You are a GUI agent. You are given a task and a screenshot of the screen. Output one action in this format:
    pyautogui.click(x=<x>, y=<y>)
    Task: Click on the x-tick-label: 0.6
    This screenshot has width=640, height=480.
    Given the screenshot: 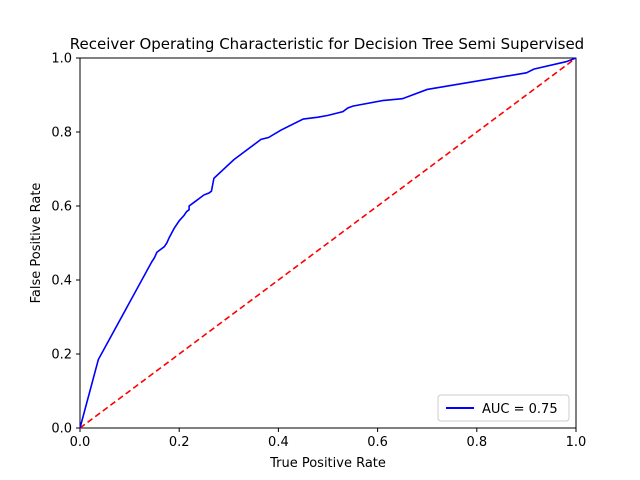 What is the action you would take?
    pyautogui.click(x=377, y=442)
    